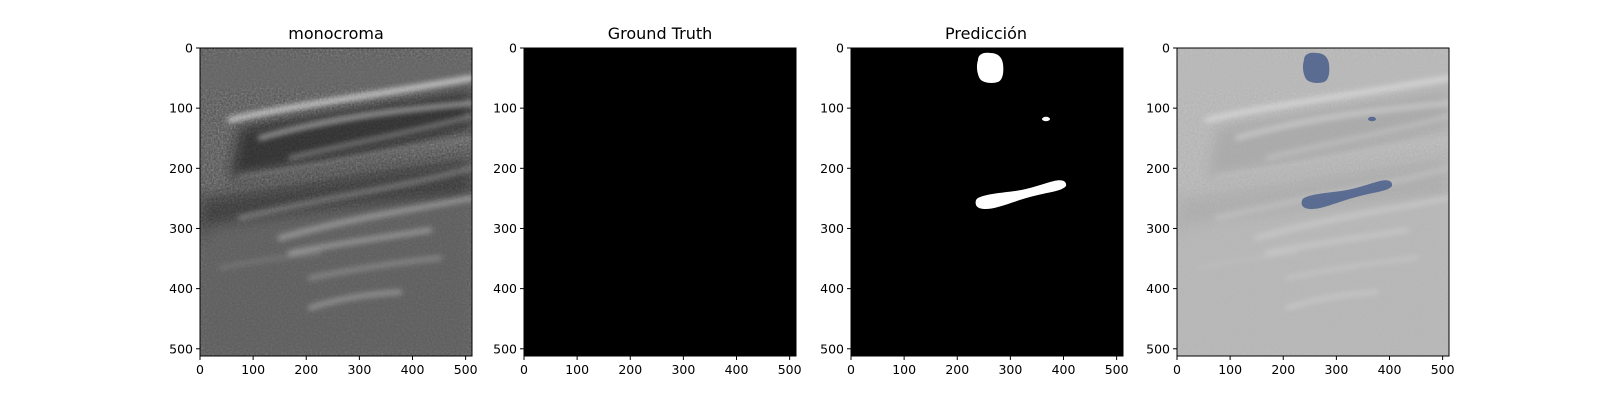 The image size is (1600, 400). I want to click on ground-truth-mask, so click(660, 202).